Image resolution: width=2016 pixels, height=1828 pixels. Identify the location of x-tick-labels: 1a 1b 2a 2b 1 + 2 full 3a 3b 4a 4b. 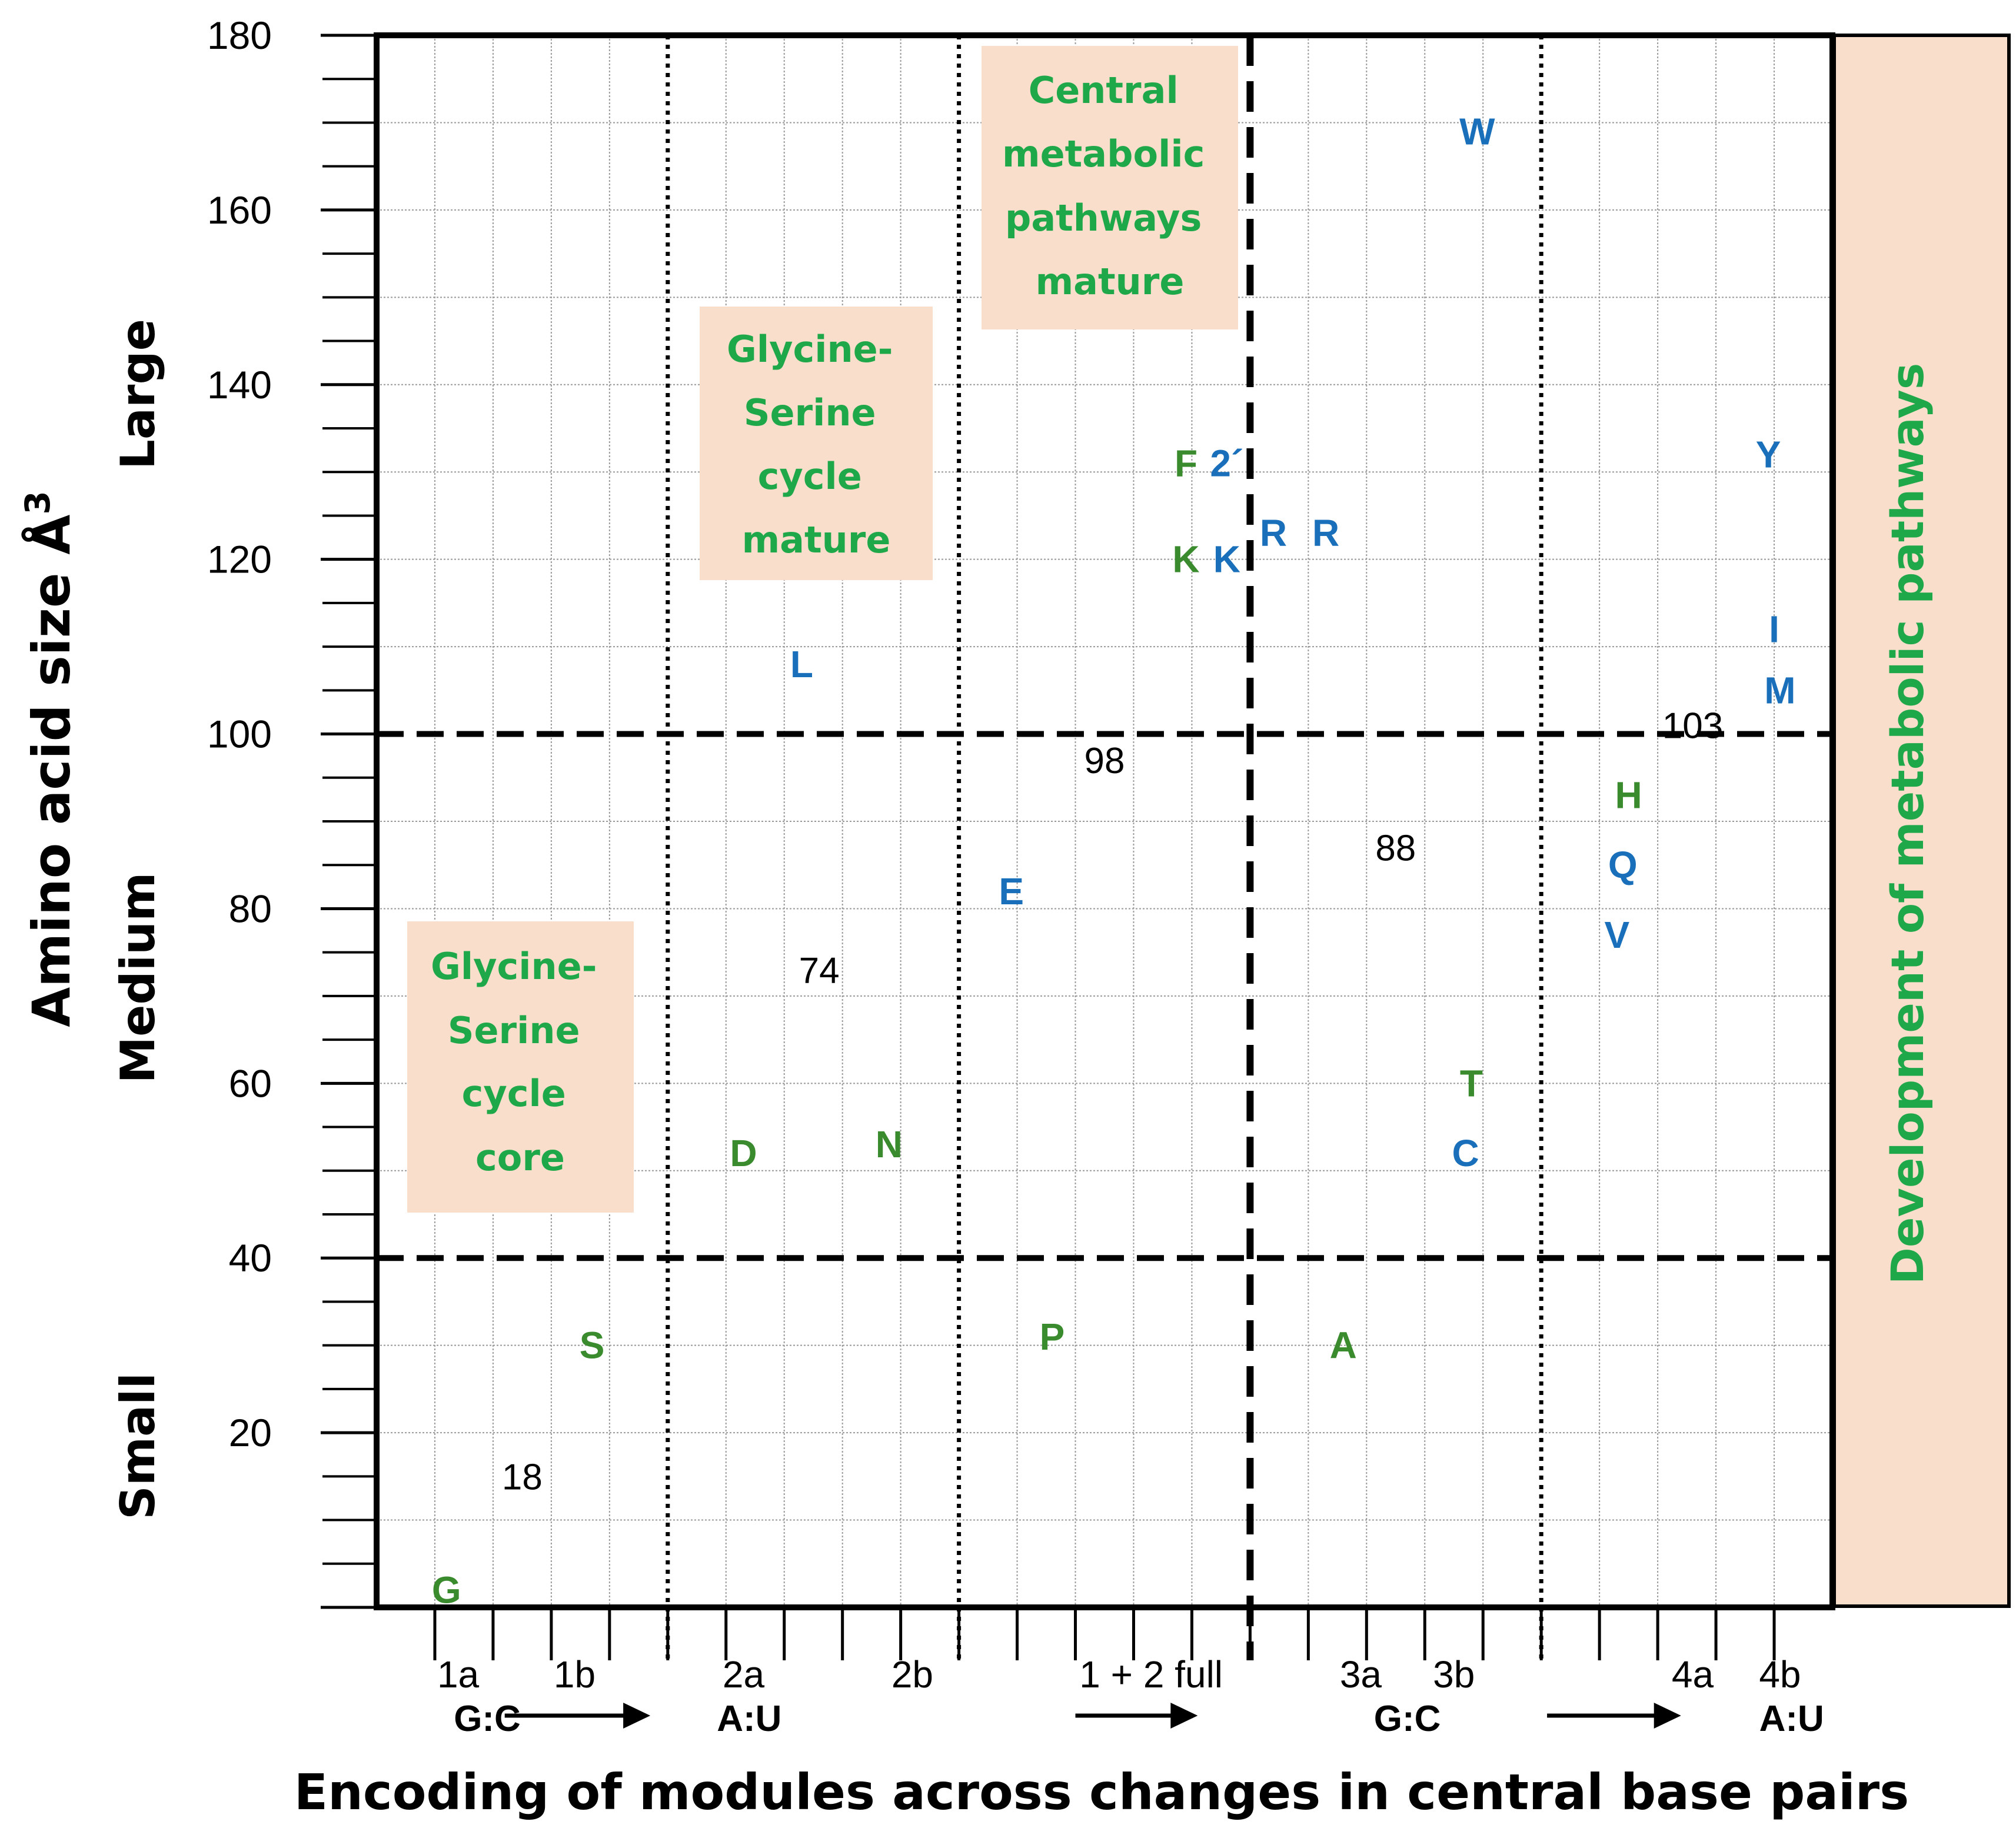
(1119, 1674).